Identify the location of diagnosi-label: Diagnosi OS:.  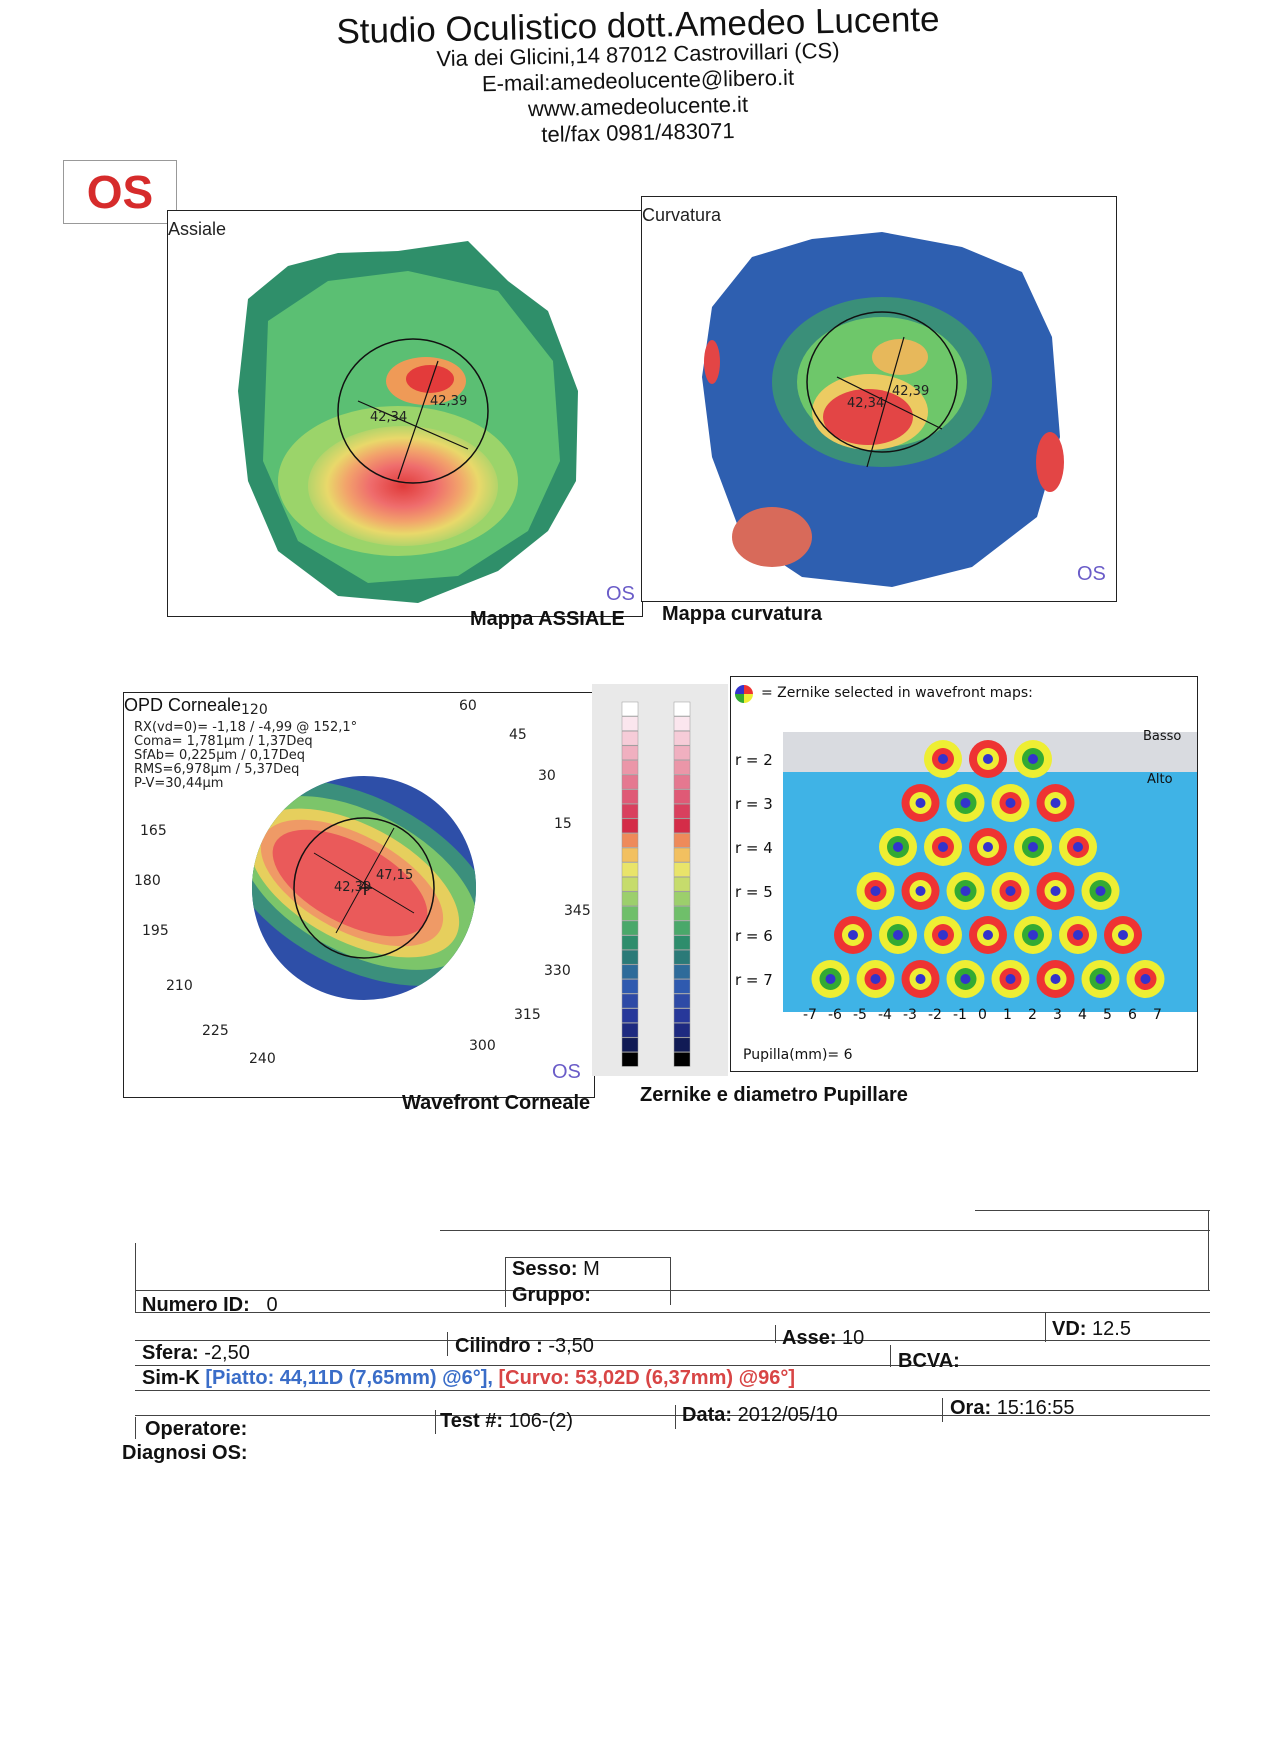
(185, 1453).